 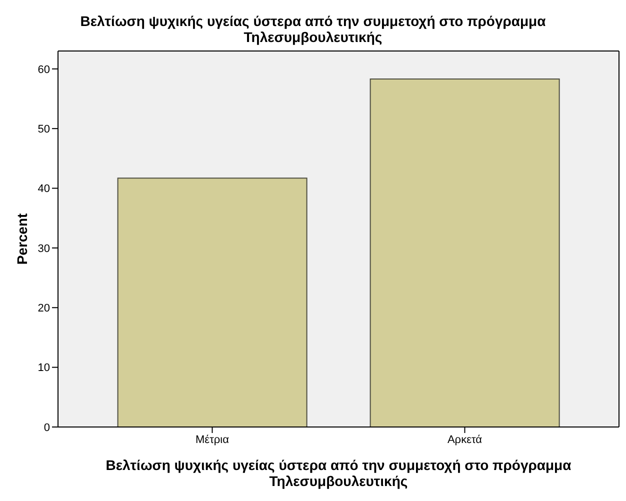 I want to click on x-axis-title: Βελτίωση ψυχικής υγείας ύστερα από την συμμετοχή στο πρόγραμμα Τηλεσυμβουλευτικής, so click(x=338, y=473).